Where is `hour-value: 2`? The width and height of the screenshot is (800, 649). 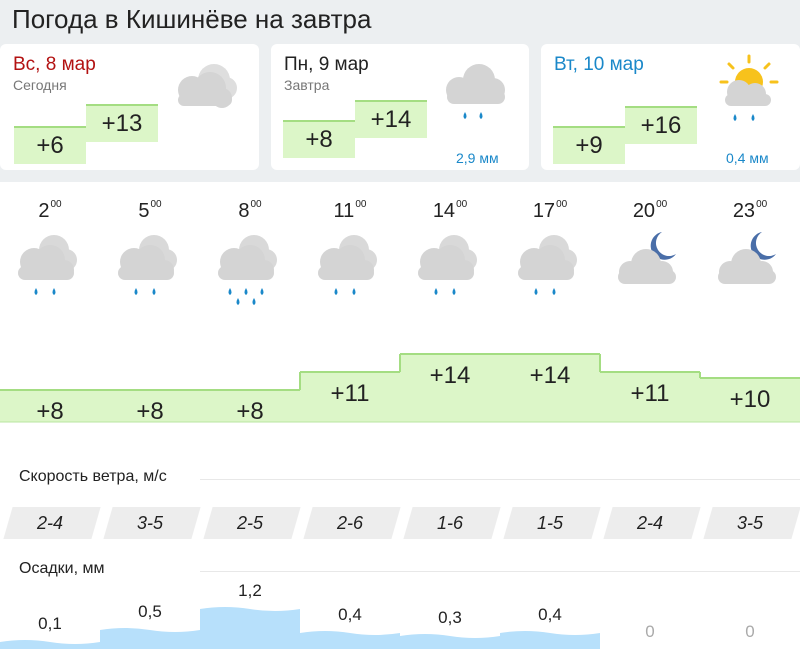 hour-value: 2 is located at coordinates (44, 211).